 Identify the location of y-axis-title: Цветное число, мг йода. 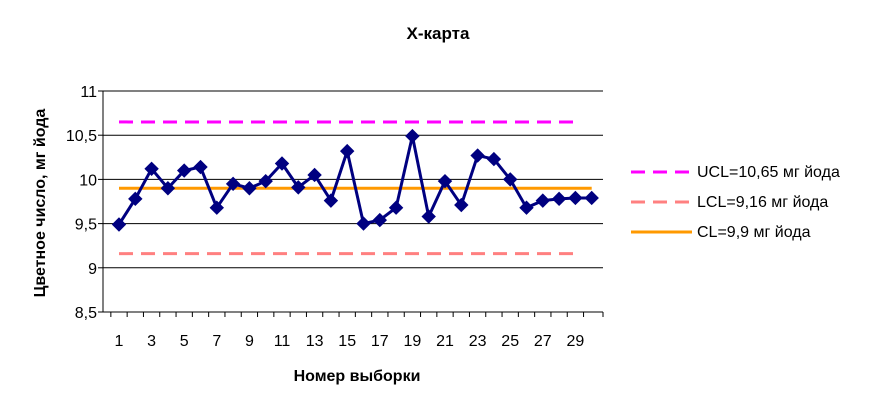
(40, 203).